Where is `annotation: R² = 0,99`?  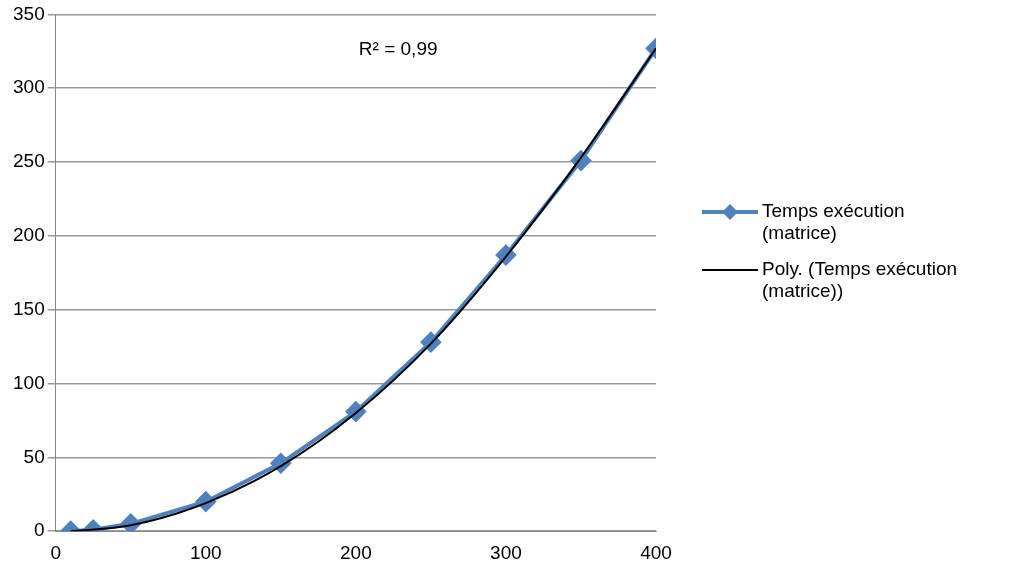
annotation: R² = 0,99 is located at coordinates (398, 48).